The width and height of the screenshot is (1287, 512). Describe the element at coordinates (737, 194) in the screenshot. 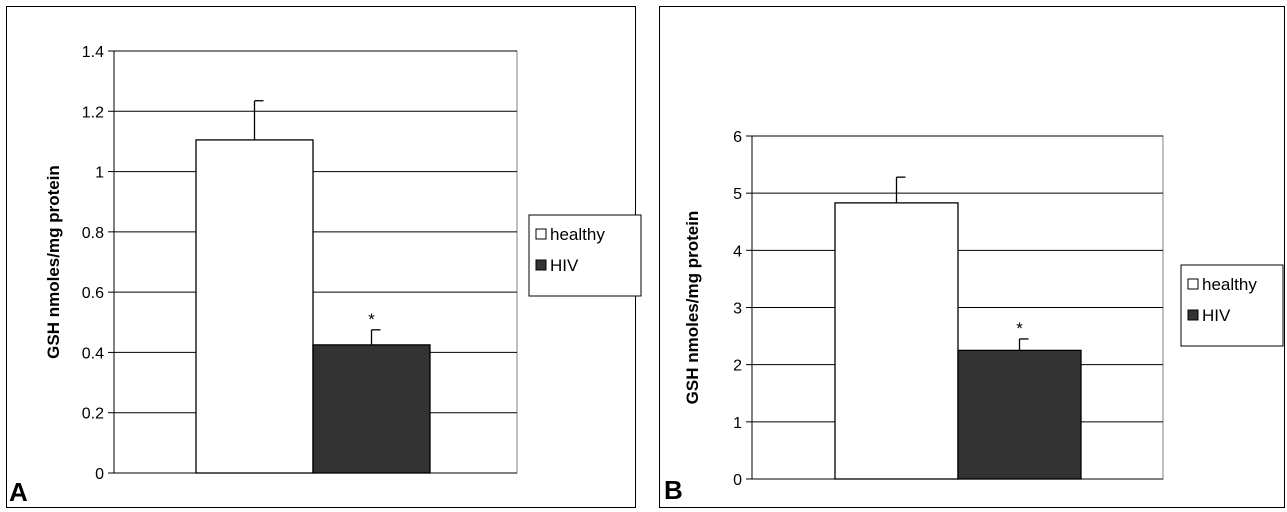

I see `y-tick-label: 5` at that location.